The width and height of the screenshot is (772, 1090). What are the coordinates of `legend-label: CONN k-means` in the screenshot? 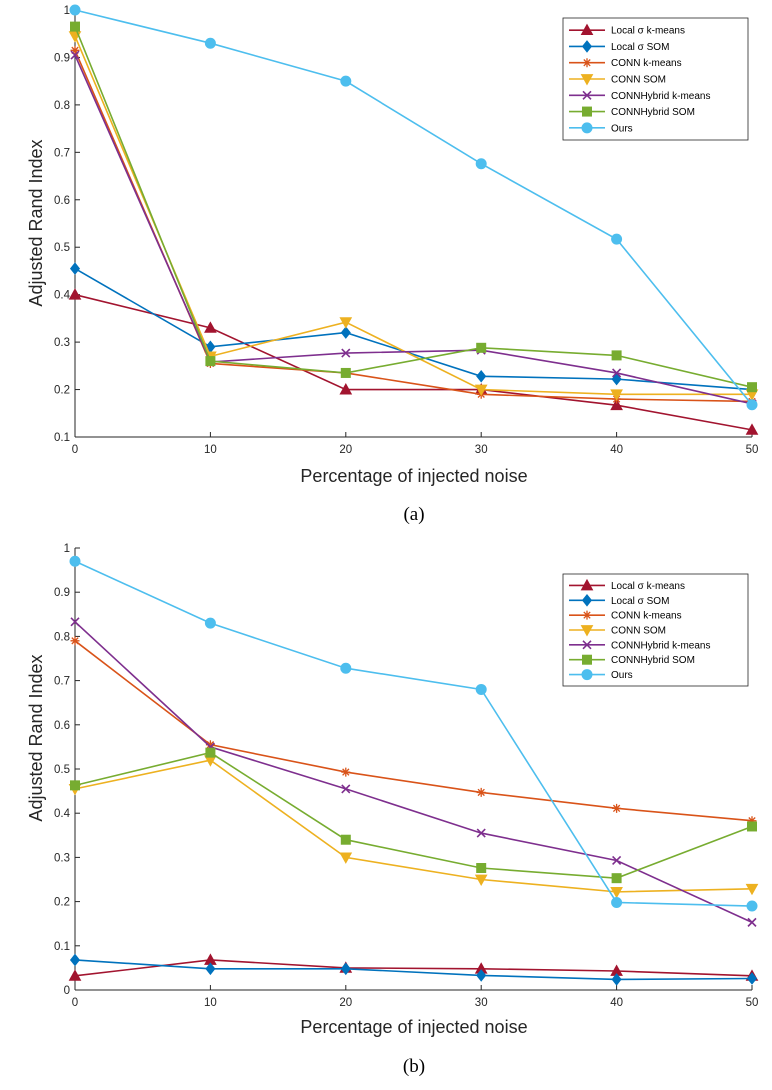 It's located at (646, 616).